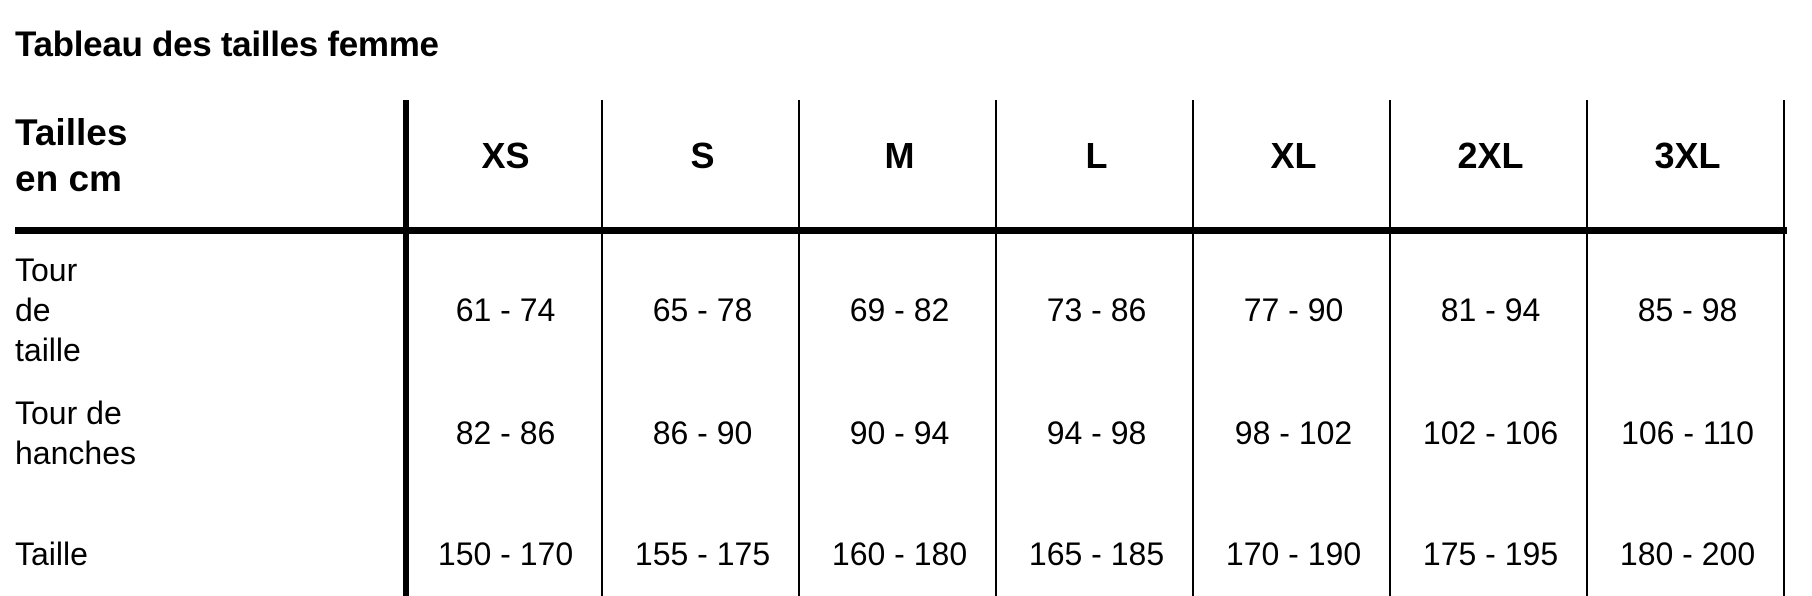  Describe the element at coordinates (505, 554) in the screenshot. I see `table-cell: 150 - 170` at that location.